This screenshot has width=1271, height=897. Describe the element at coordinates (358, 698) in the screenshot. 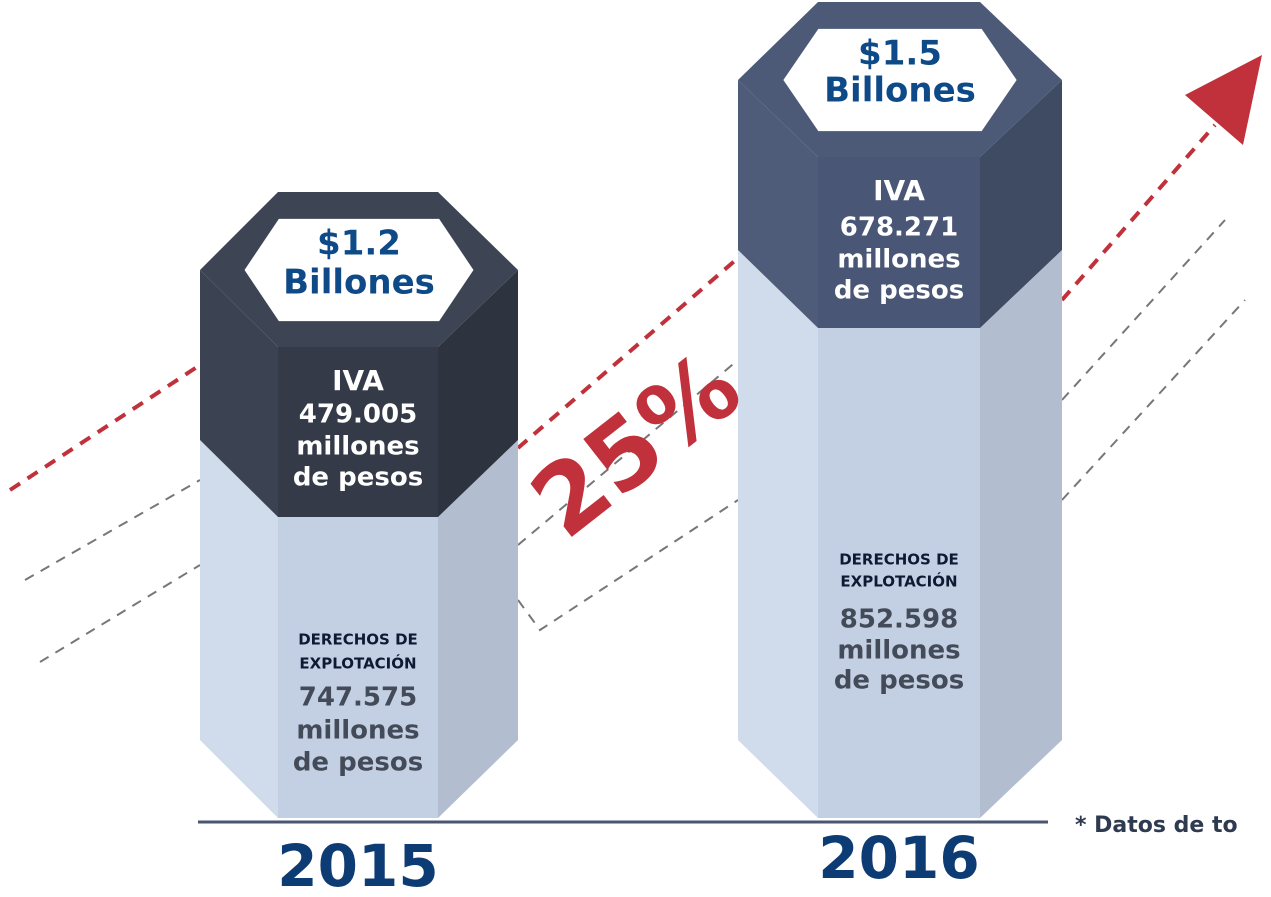

I see `derechos-label: 747.575` at that location.